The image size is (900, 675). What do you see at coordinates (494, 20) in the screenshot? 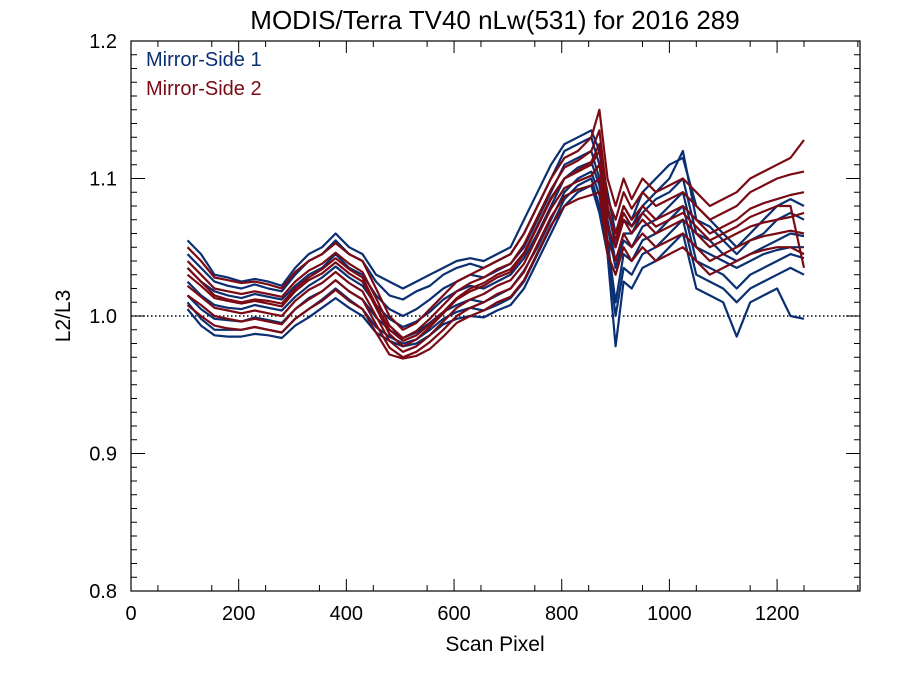
I see `chart-title: MODIS/Terra TV40 nLw(531) for 2016 289` at bounding box center [494, 20].